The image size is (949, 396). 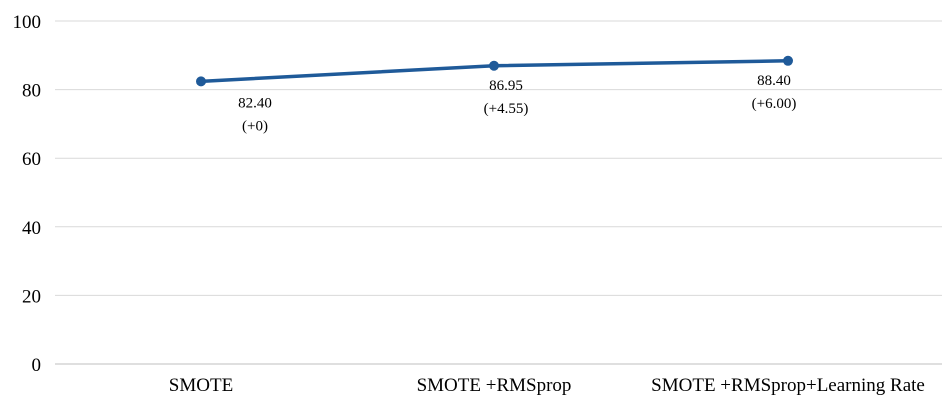 I want to click on data-label-delta-1: (+0), so click(x=255, y=126).